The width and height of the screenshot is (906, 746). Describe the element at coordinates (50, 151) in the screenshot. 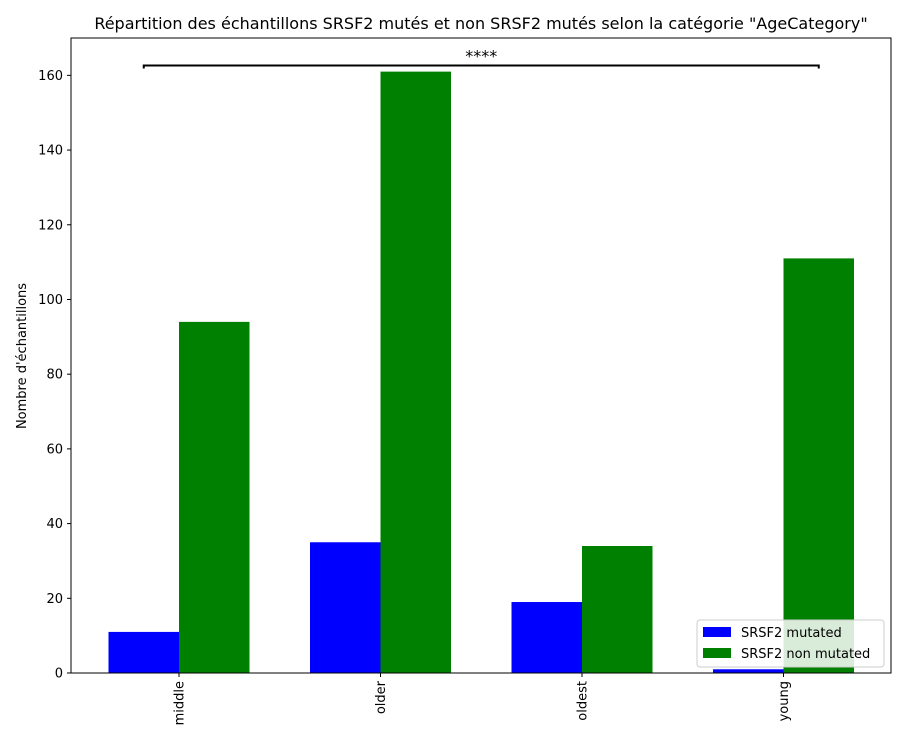

I see `y-tick-label: 140` at that location.